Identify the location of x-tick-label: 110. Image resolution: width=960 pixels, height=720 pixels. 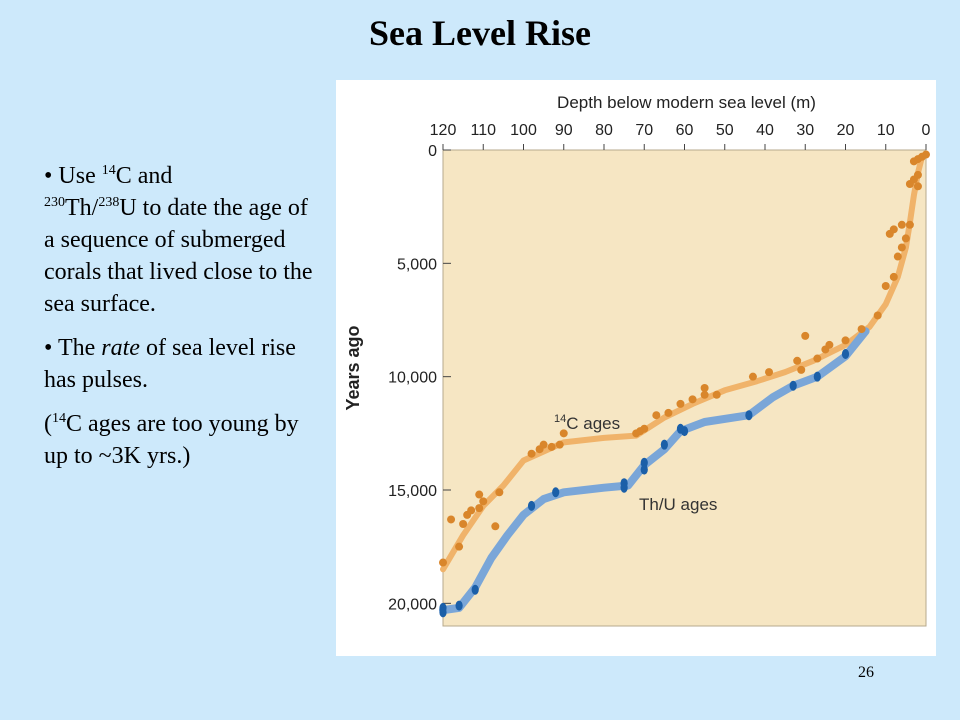
(483, 130).